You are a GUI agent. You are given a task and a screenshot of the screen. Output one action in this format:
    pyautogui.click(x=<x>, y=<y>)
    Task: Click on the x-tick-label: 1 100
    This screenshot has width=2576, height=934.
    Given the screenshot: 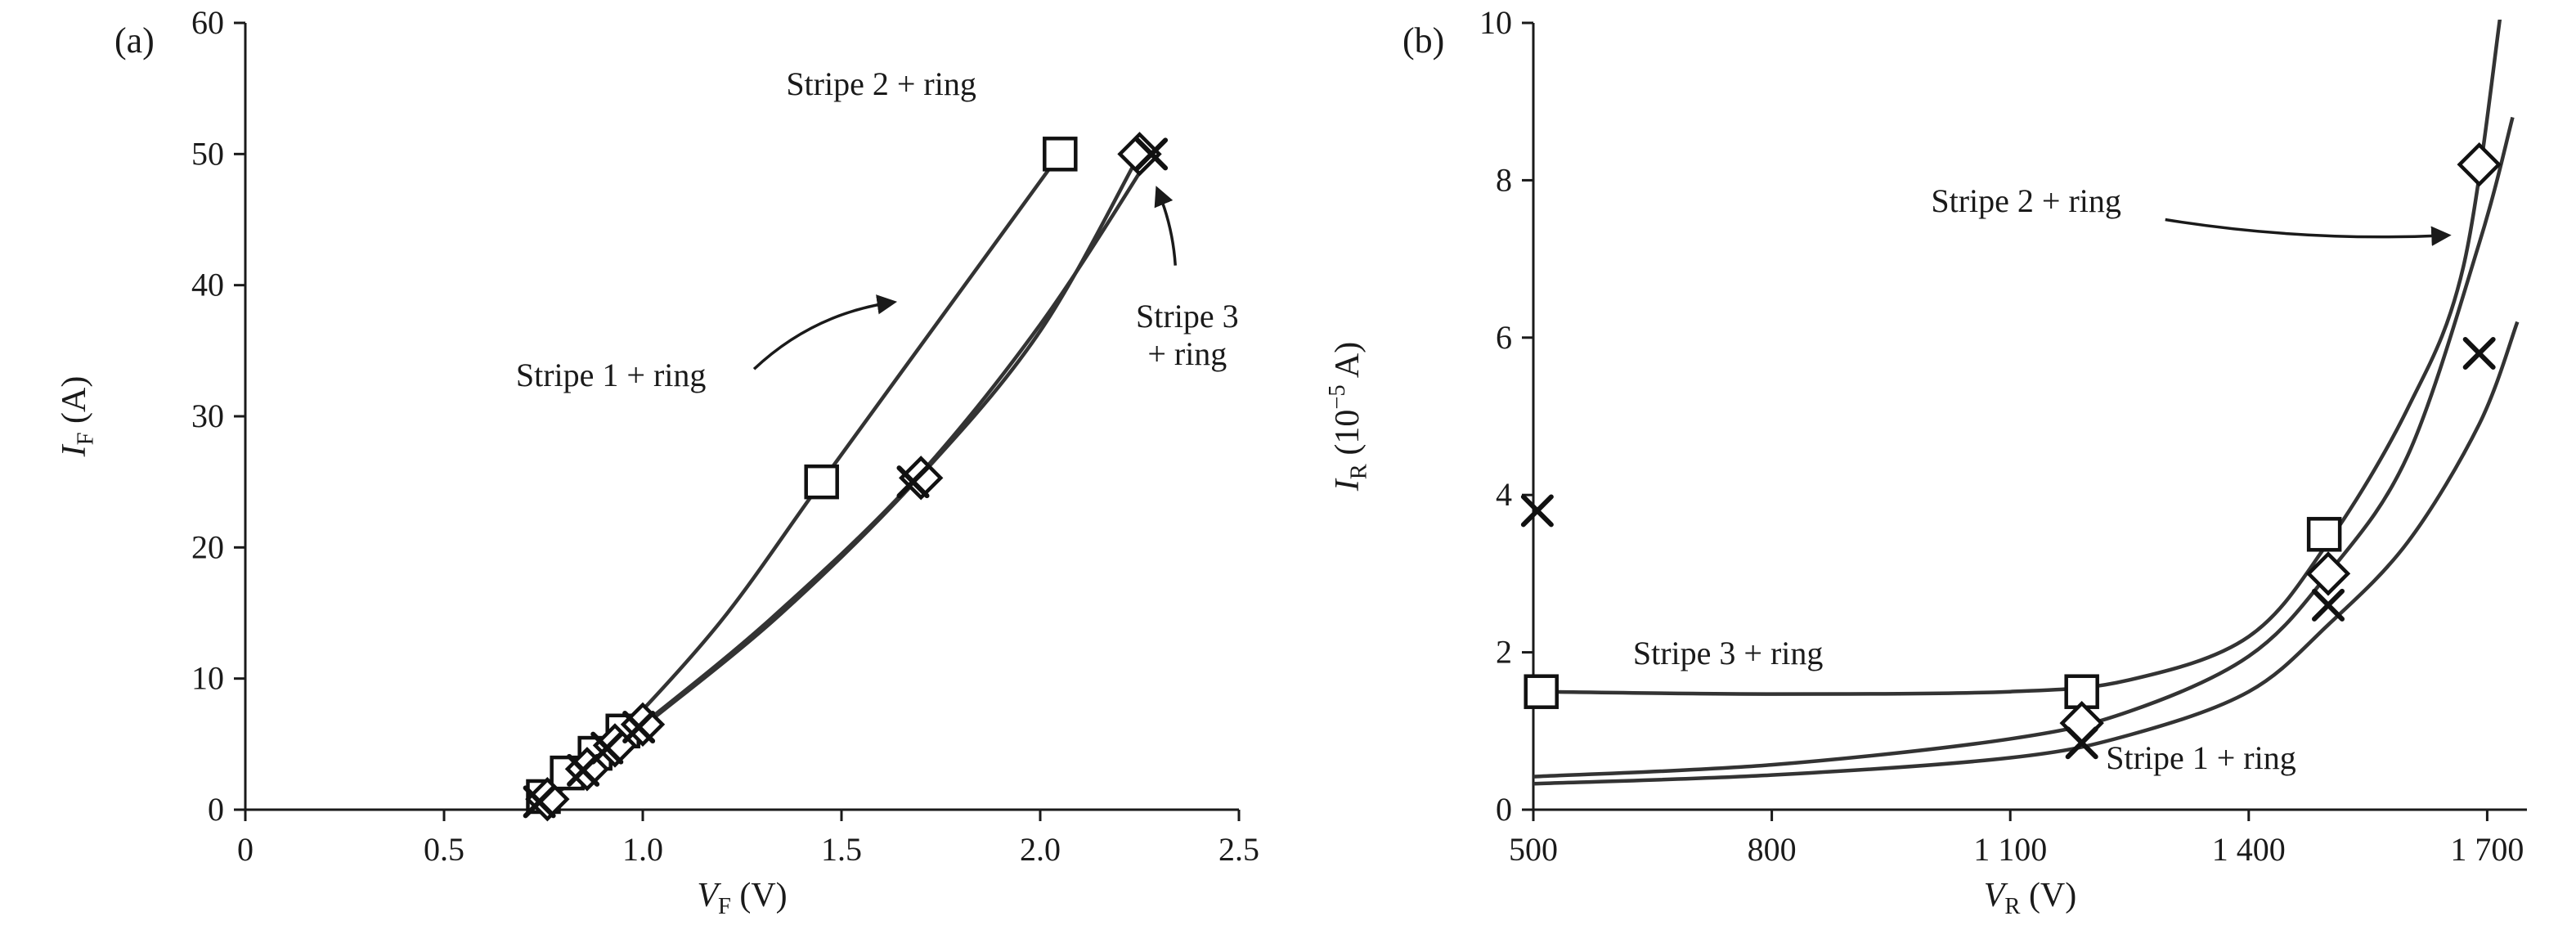 What is the action you would take?
    pyautogui.click(x=2010, y=849)
    